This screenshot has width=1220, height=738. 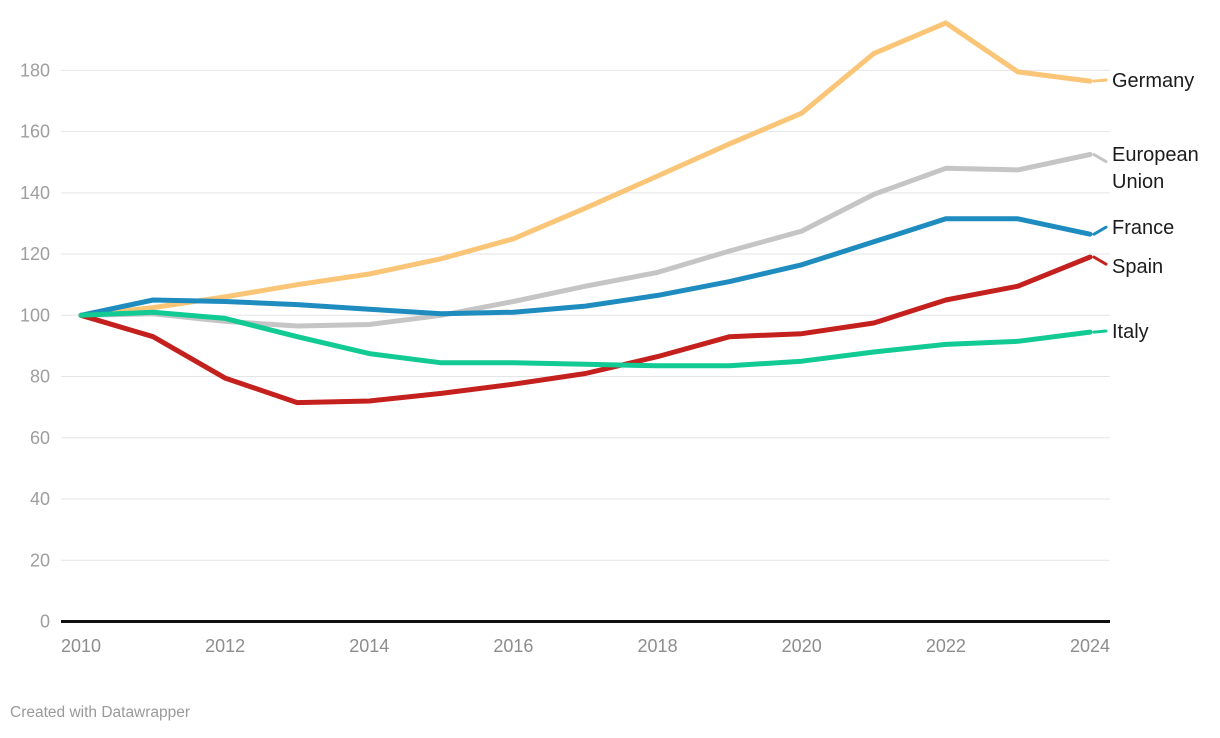 What do you see at coordinates (585, 646) in the screenshot?
I see `x-axis-labels: 2010 2012 2014 2016 2018 2020 2022 2024` at bounding box center [585, 646].